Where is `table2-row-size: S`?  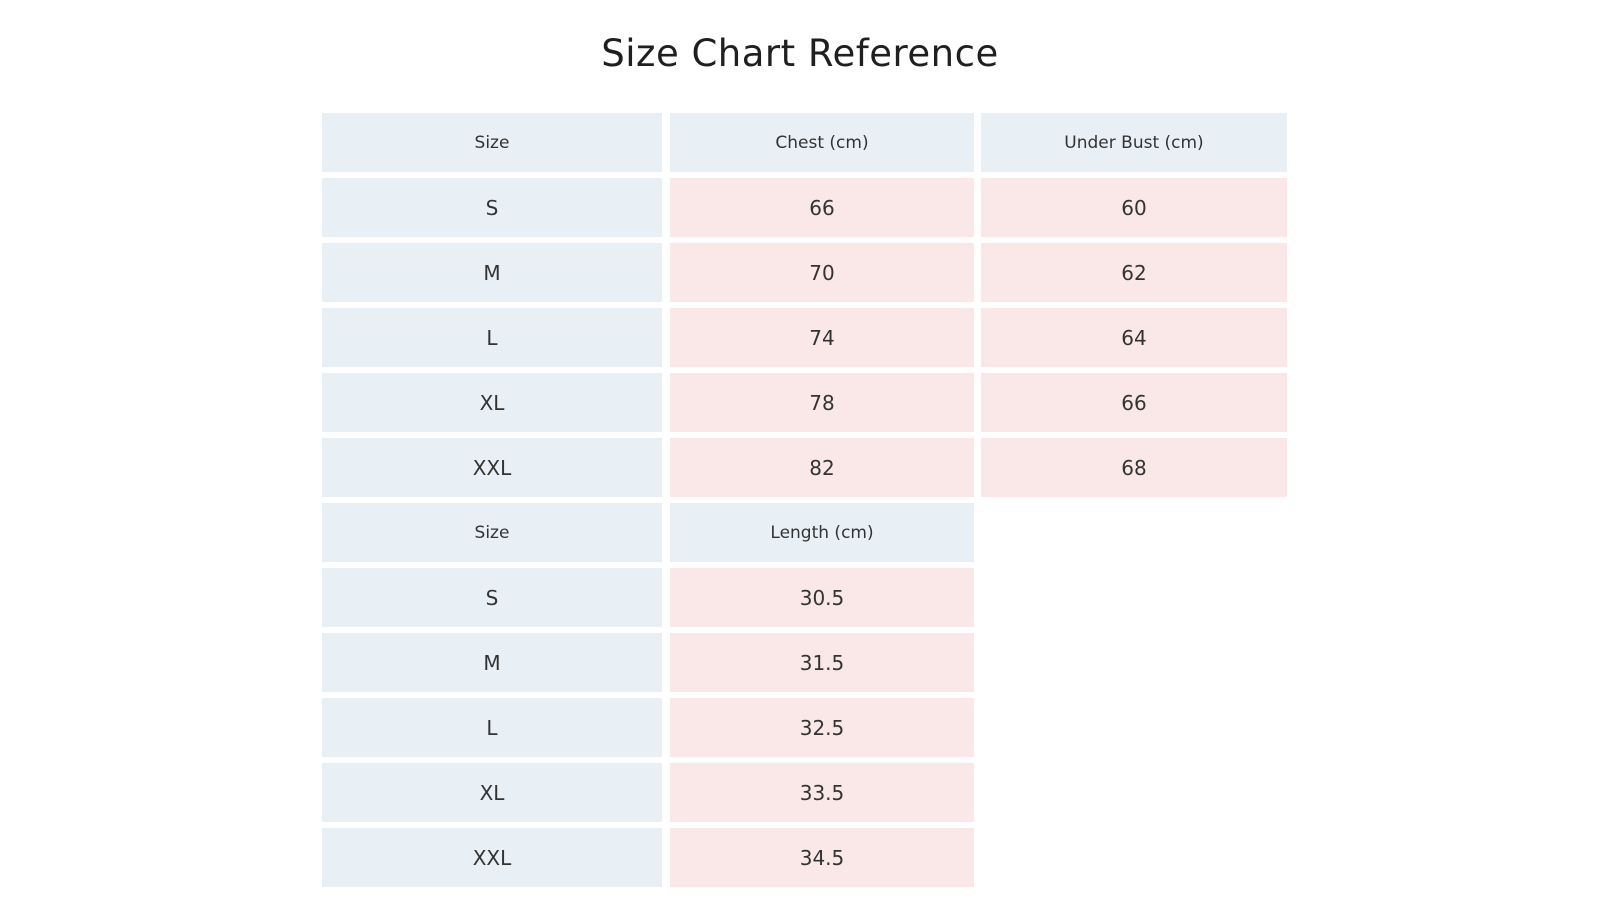 table2-row-size: S is located at coordinates (492, 597).